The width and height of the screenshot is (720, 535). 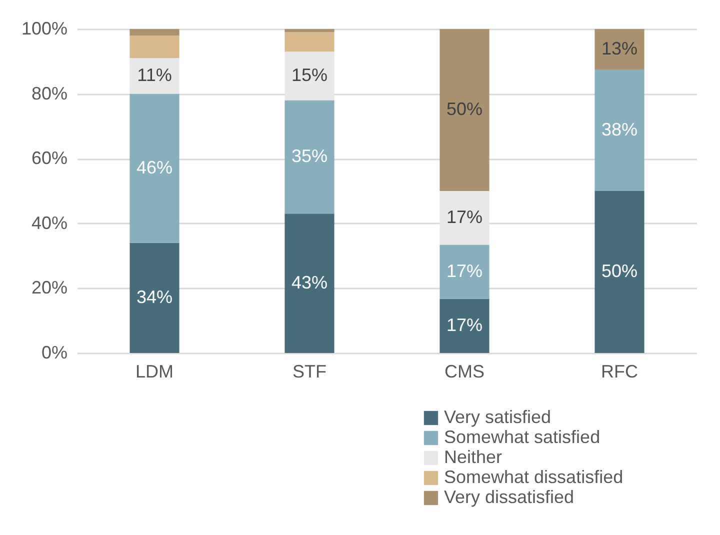 I want to click on y-tick-label: 80%, so click(x=49, y=93).